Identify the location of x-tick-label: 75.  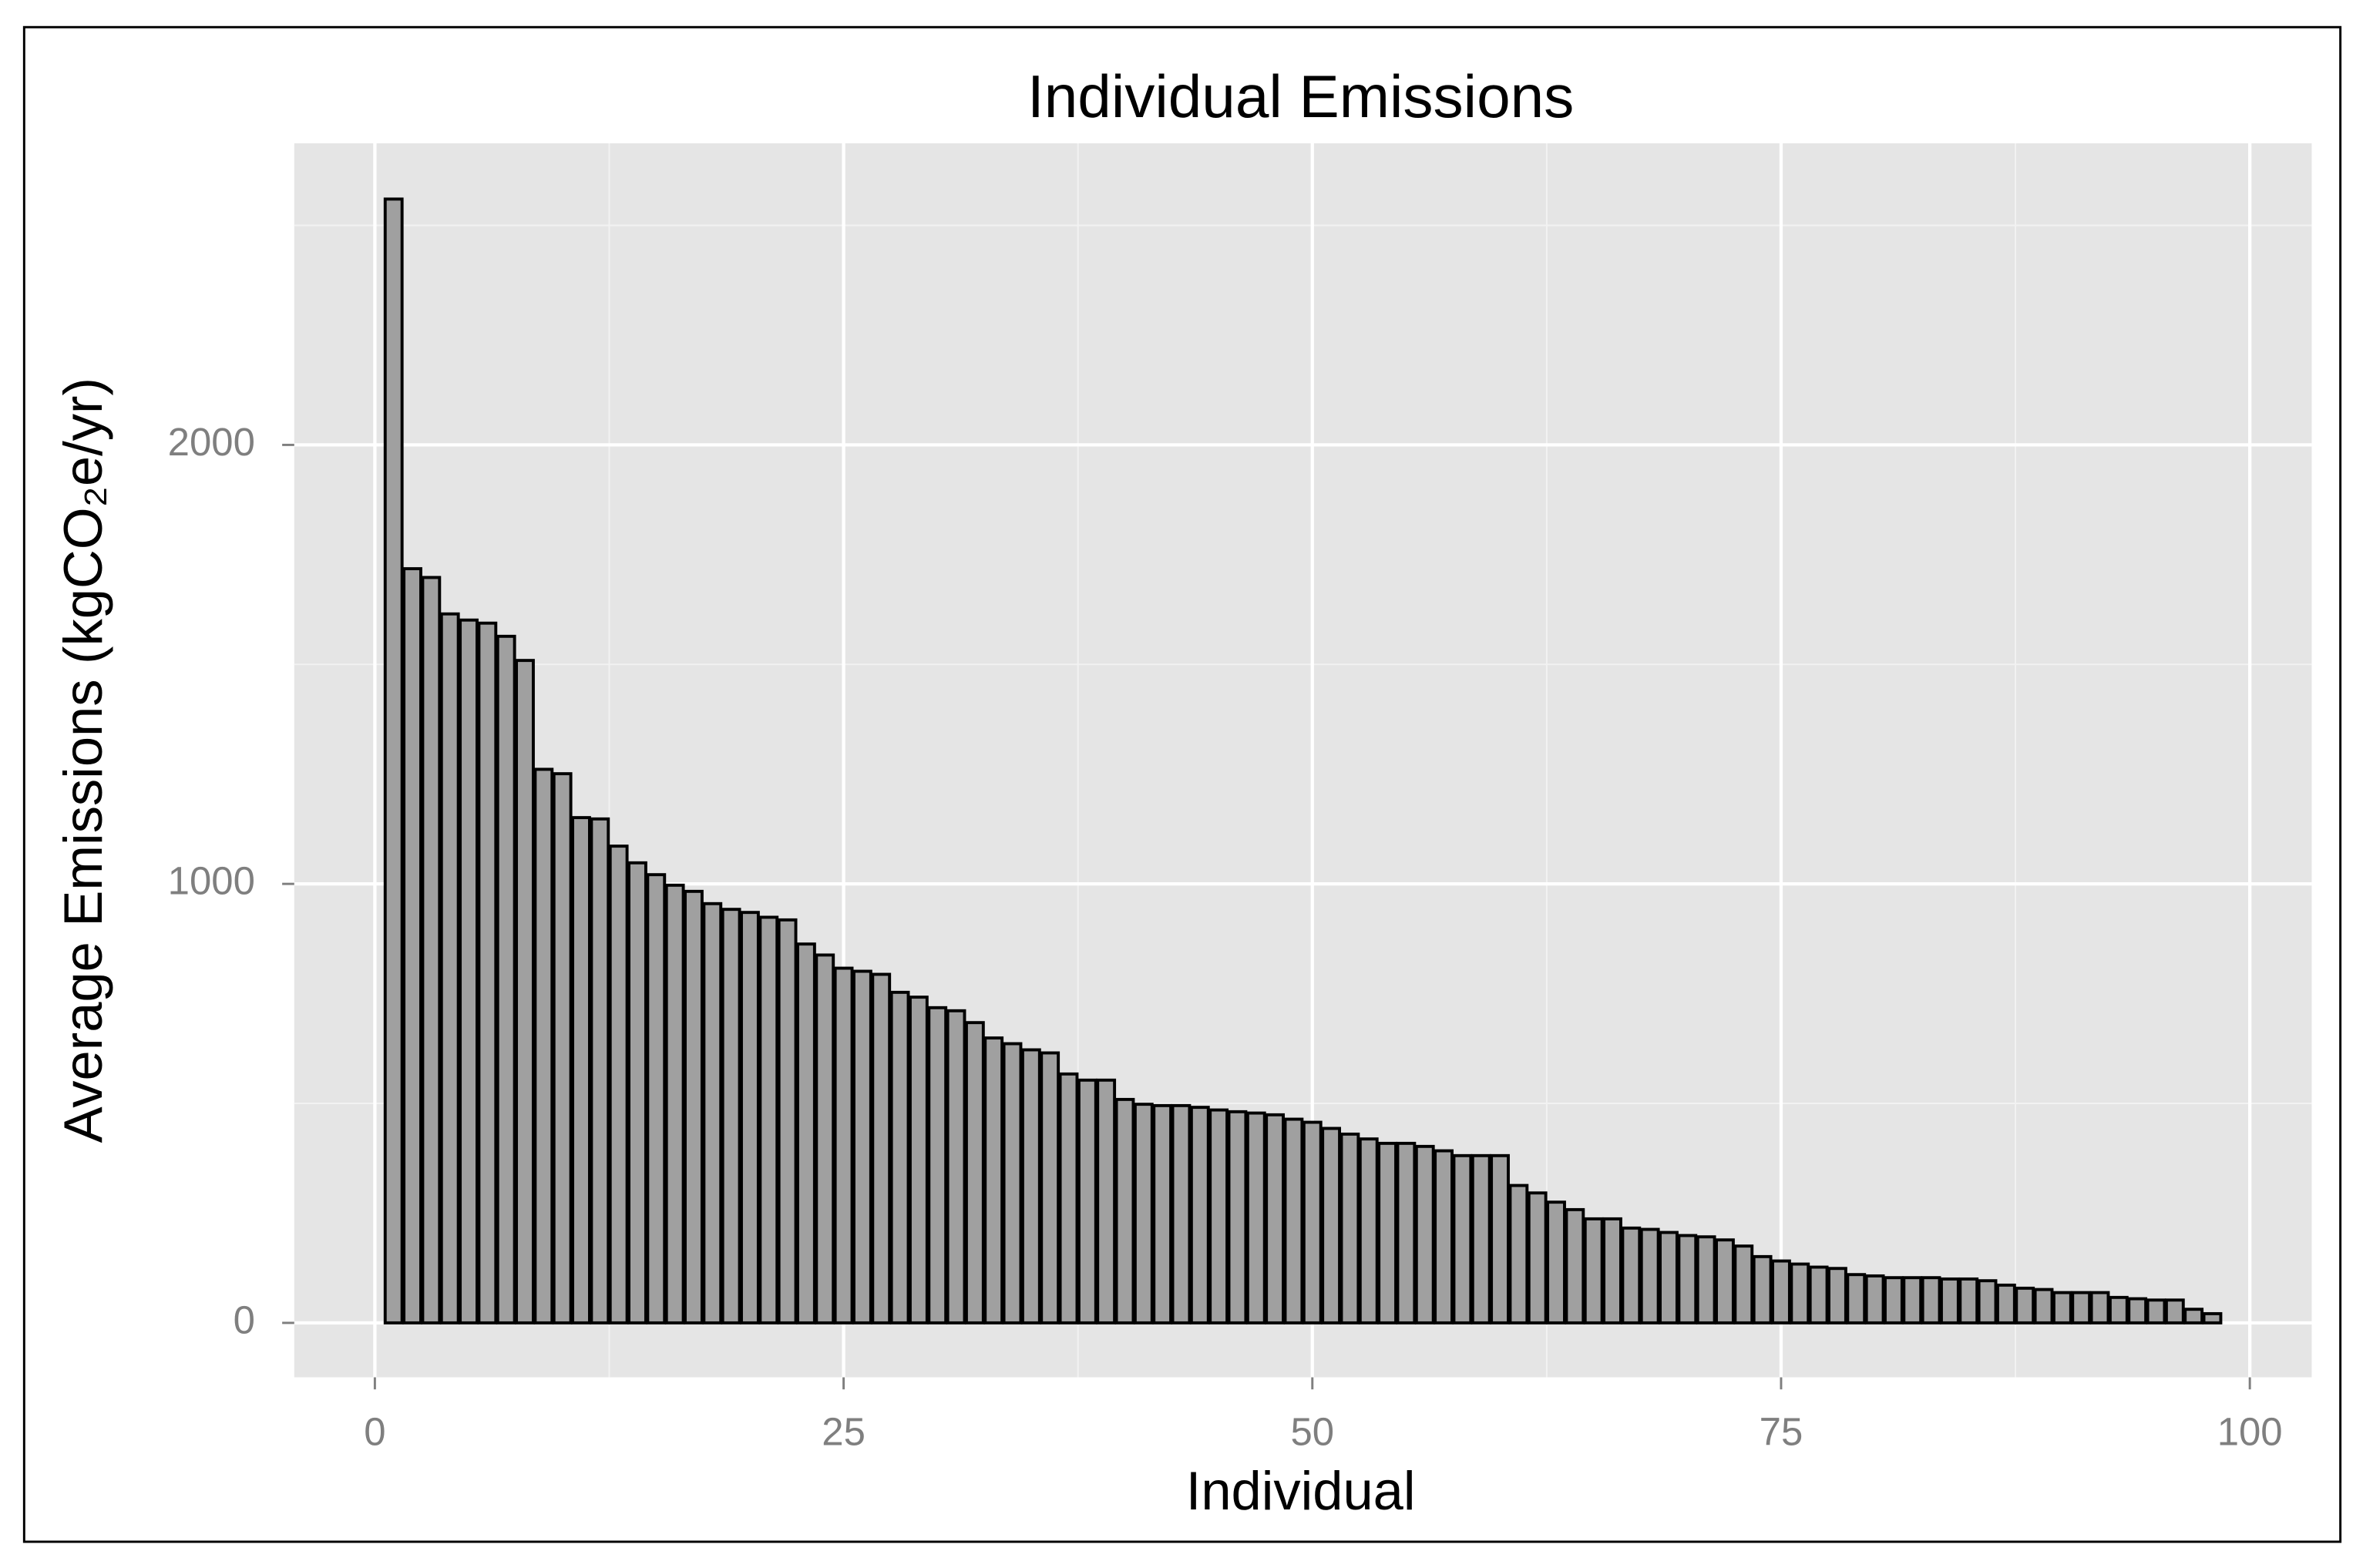
(1782, 1431).